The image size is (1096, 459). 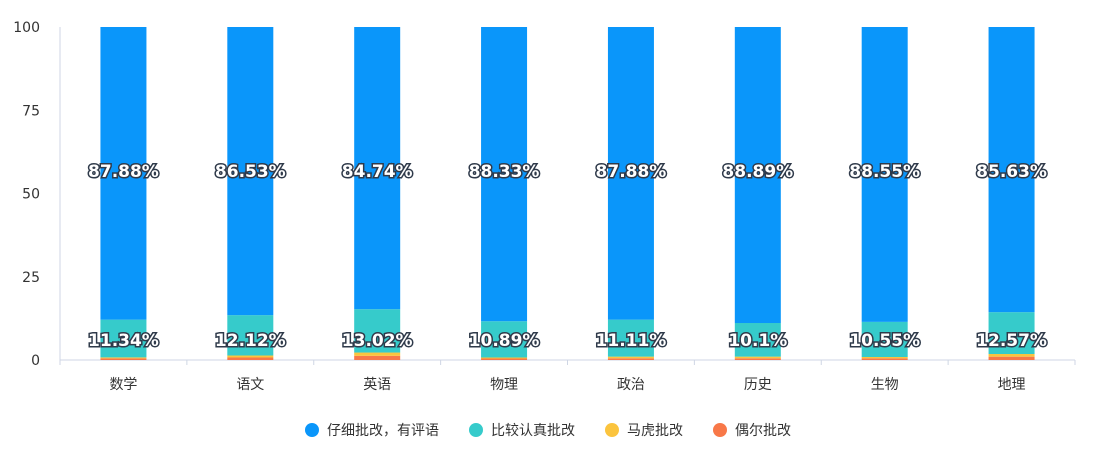 What do you see at coordinates (1012, 385) in the screenshot?
I see `x-tick-label: 地理` at bounding box center [1012, 385].